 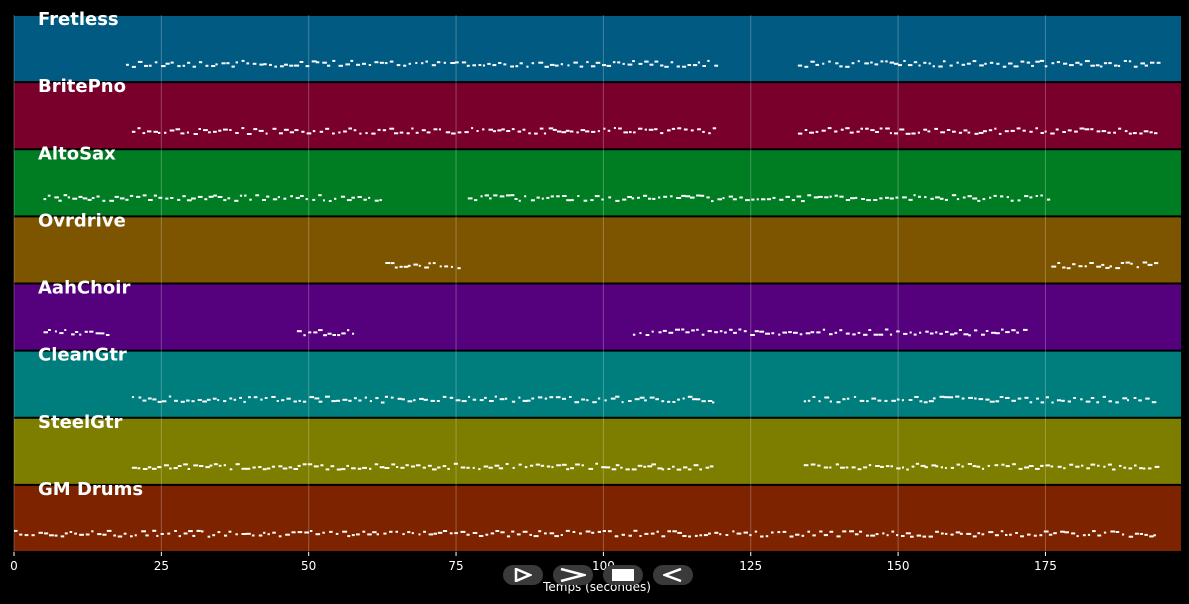 I want to click on forward-button, so click(x=573, y=575).